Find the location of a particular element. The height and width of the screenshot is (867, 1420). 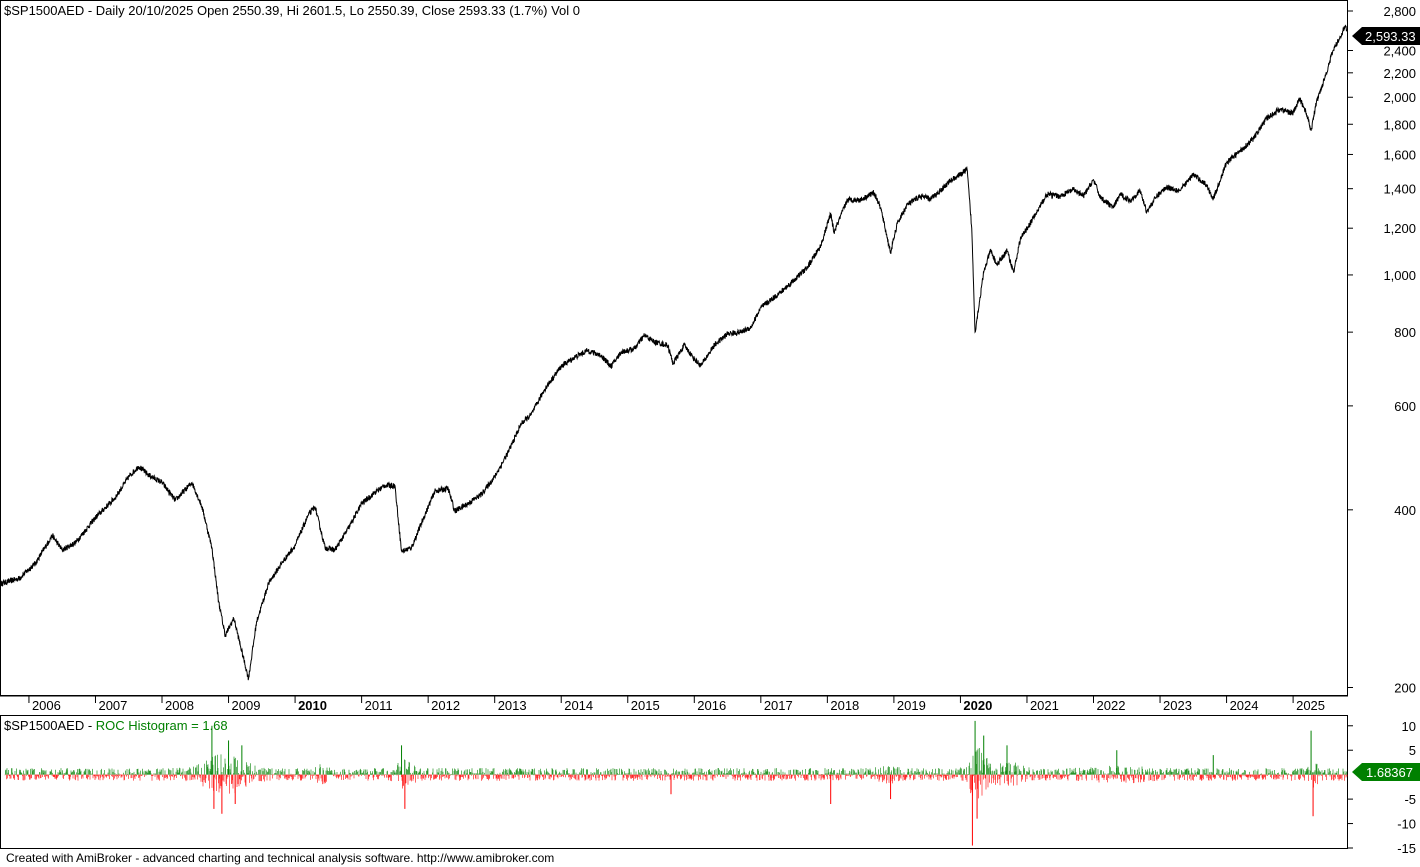

date-axis-label: 2023 is located at coordinates (1177, 705).